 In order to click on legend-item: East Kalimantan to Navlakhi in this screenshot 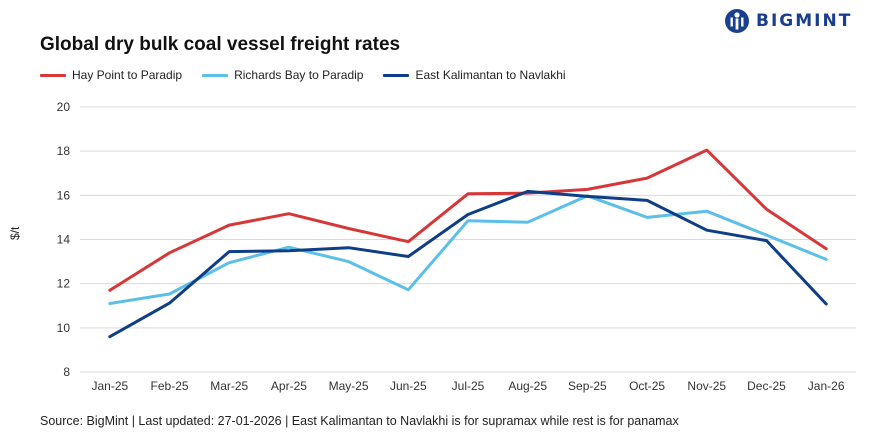, I will do `click(474, 75)`.